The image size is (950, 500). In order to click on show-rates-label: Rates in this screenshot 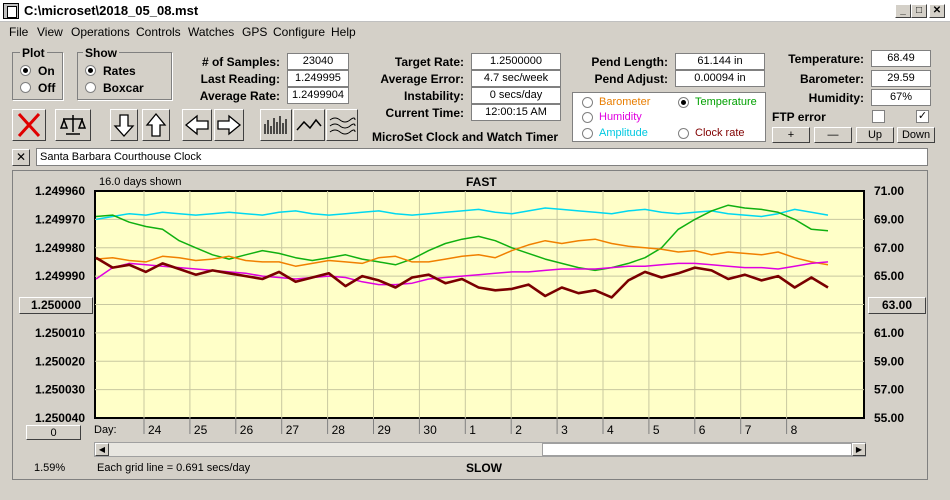, I will do `click(119, 71)`.